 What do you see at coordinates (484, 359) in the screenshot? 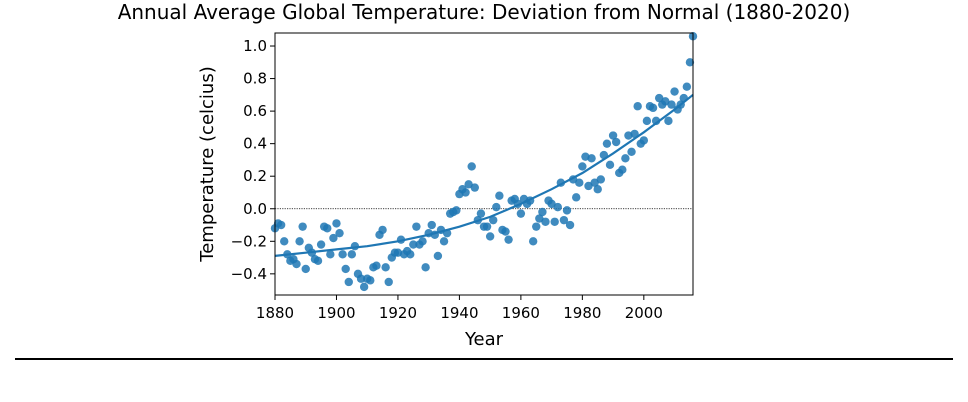
I see `divider-line` at bounding box center [484, 359].